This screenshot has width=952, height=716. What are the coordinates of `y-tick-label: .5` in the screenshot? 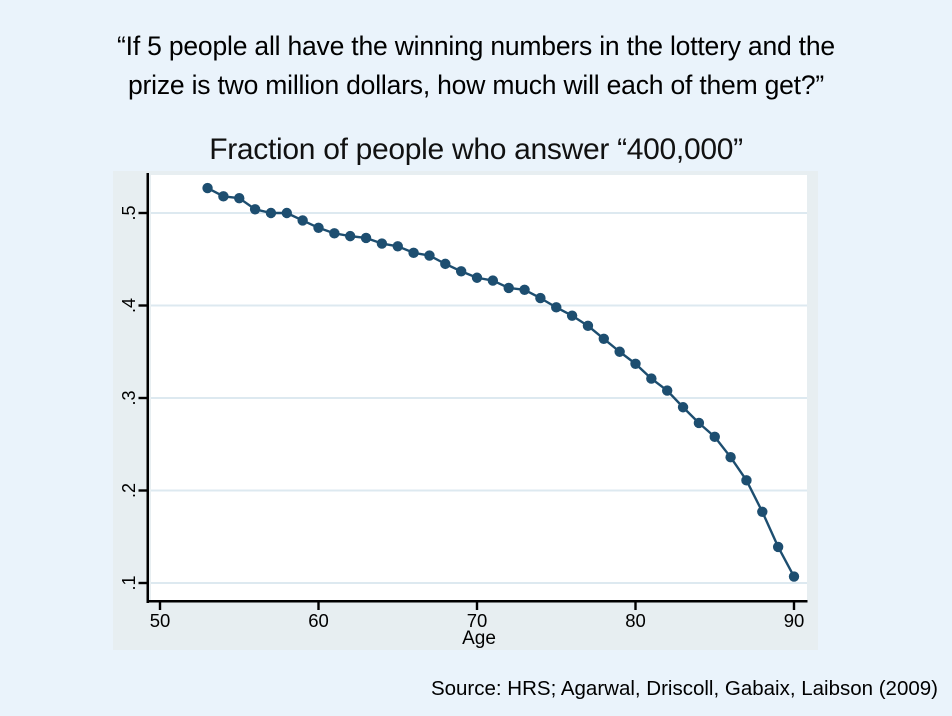 It's located at (129, 212).